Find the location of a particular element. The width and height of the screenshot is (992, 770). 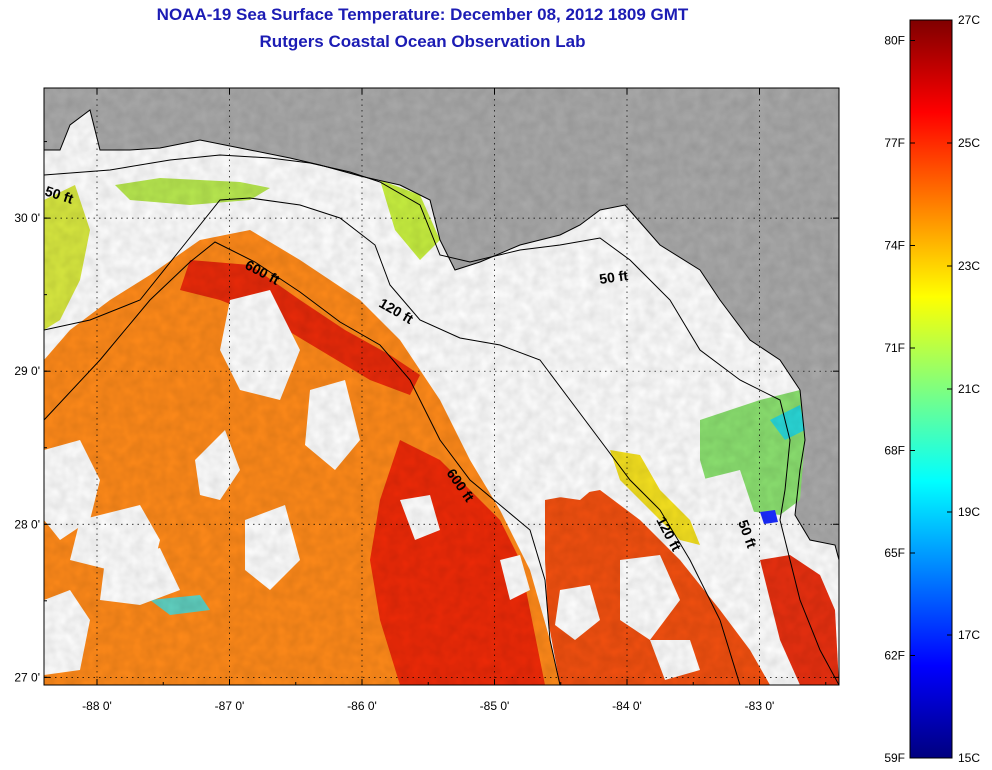

colorbar-f-label: 77F is located at coordinates (894, 143).